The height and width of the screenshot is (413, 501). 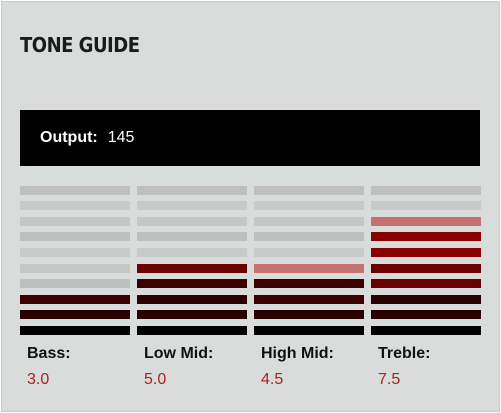 I want to click on control-value: 7.5, so click(x=389, y=379).